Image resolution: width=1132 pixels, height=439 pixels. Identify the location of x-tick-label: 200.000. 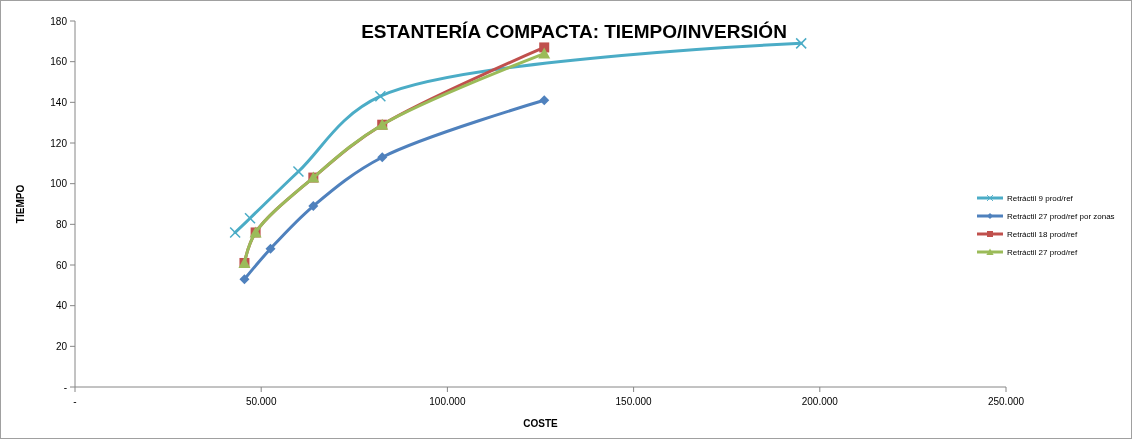
(820, 401).